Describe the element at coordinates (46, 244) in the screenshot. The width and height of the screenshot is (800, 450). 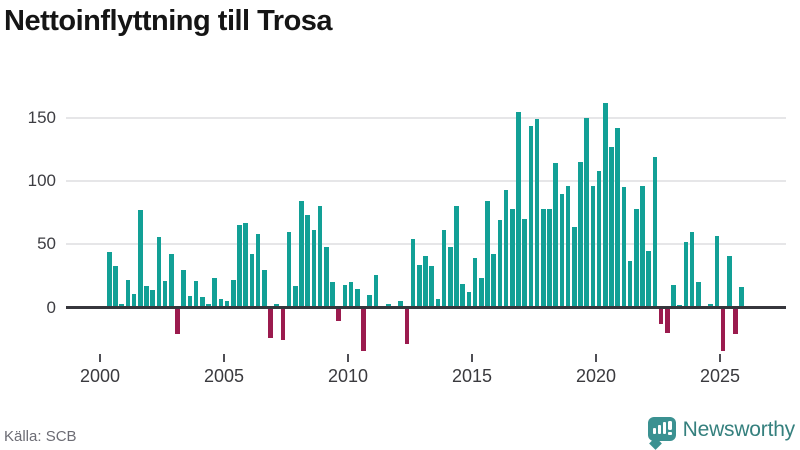
I see `y-axis-tick-label: 50` at that location.